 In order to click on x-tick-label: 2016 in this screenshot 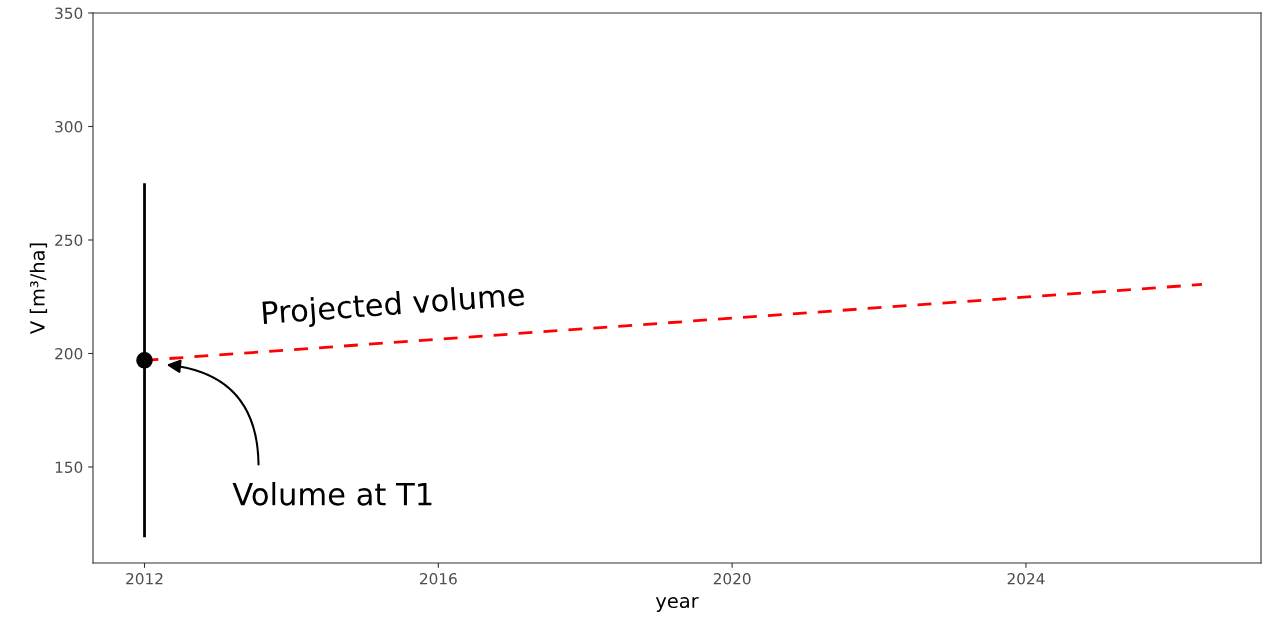, I will do `click(438, 578)`.